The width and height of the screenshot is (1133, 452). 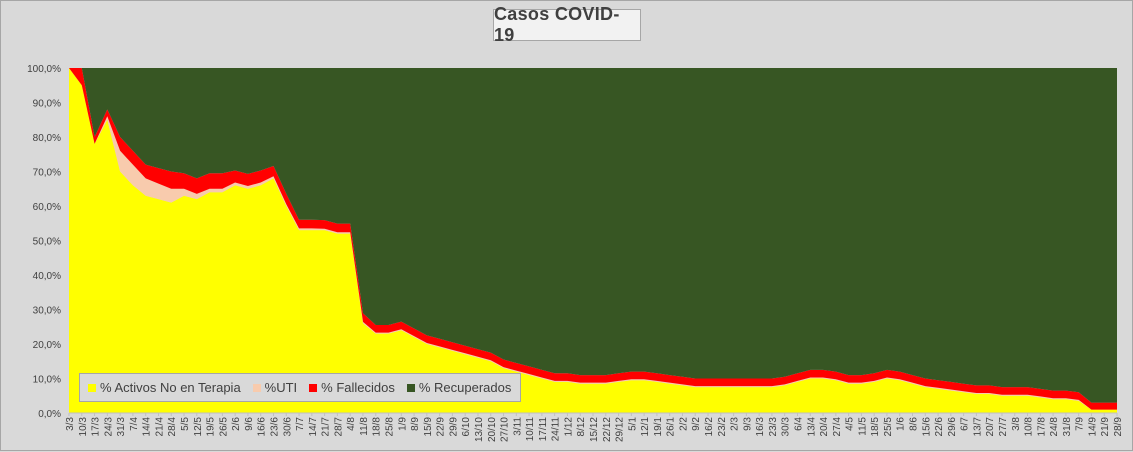 I want to click on x-tick-label: 28/4, so click(x=172, y=427).